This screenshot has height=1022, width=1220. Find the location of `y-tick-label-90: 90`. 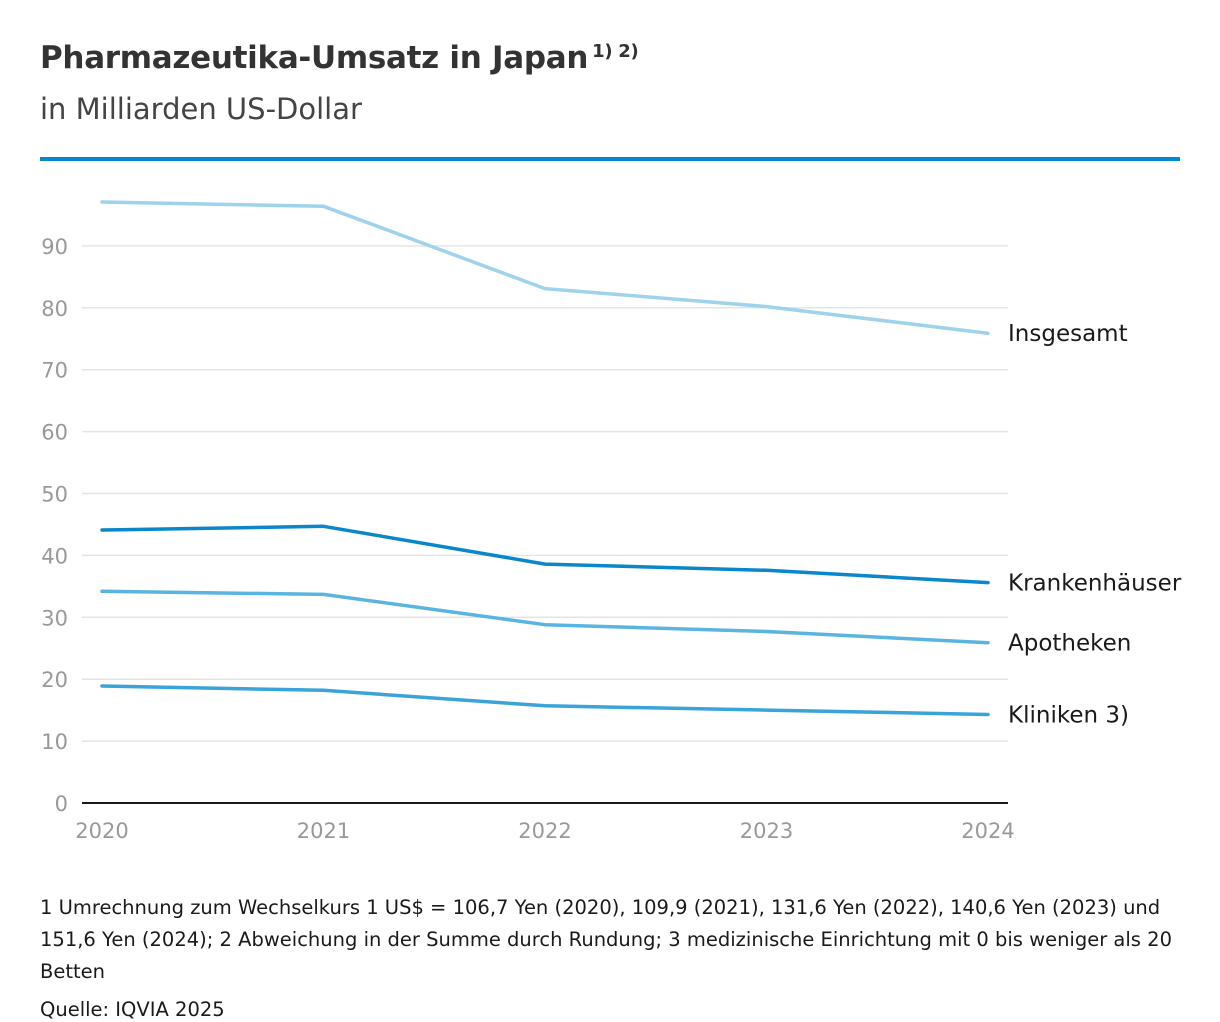

y-tick-label-90: 90 is located at coordinates (54, 247).